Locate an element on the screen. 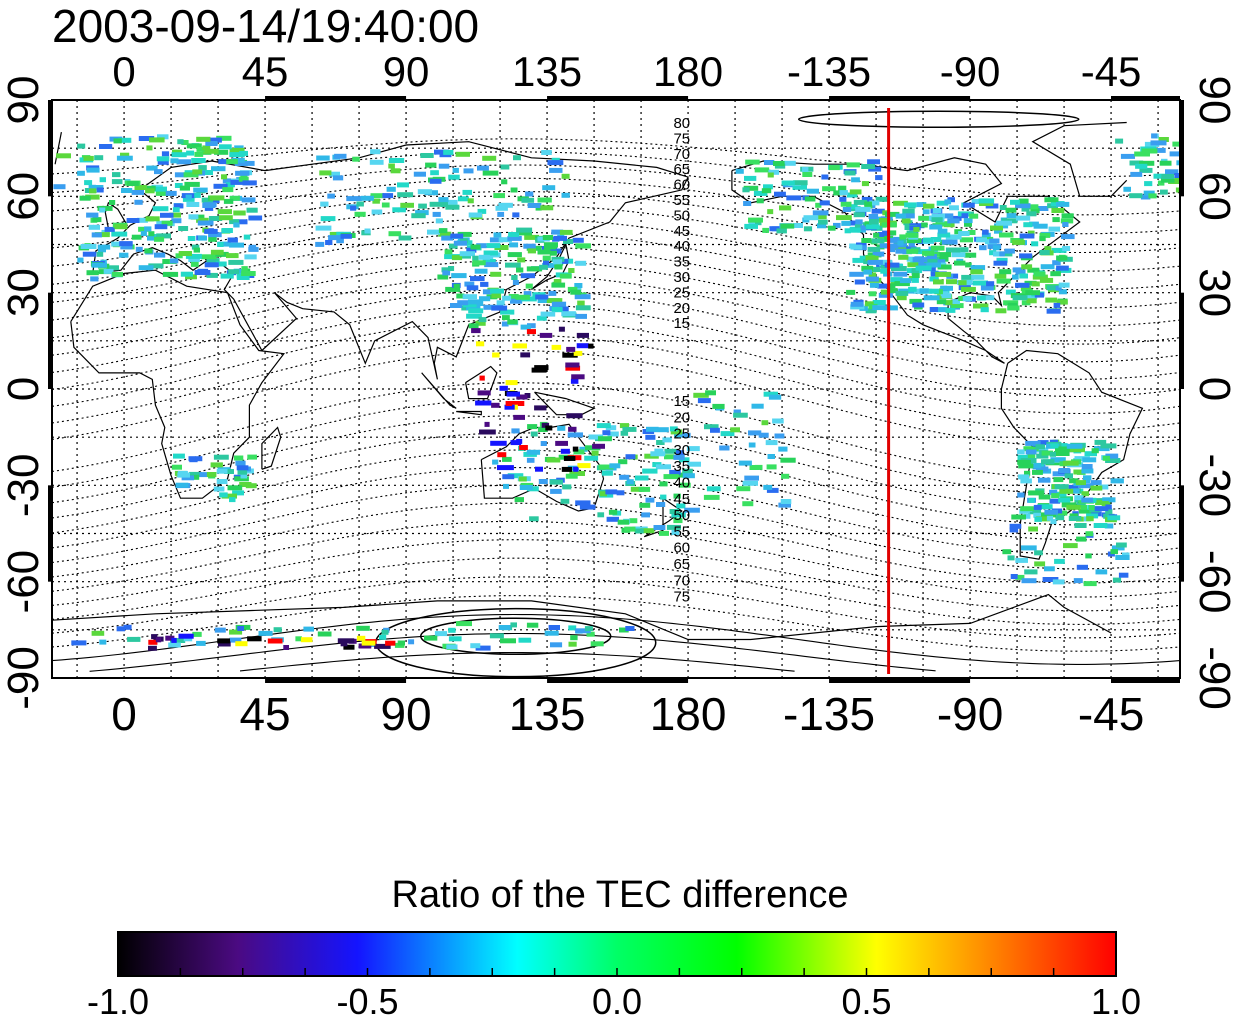  coastline is located at coordinates (271, 448).